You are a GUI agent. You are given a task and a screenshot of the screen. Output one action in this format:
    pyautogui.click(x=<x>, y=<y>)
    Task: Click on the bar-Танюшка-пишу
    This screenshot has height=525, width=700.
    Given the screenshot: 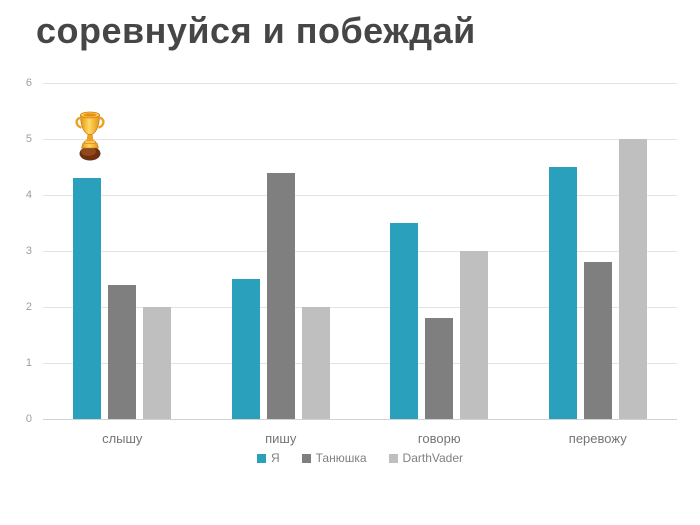 What is the action you would take?
    pyautogui.click(x=280, y=295)
    